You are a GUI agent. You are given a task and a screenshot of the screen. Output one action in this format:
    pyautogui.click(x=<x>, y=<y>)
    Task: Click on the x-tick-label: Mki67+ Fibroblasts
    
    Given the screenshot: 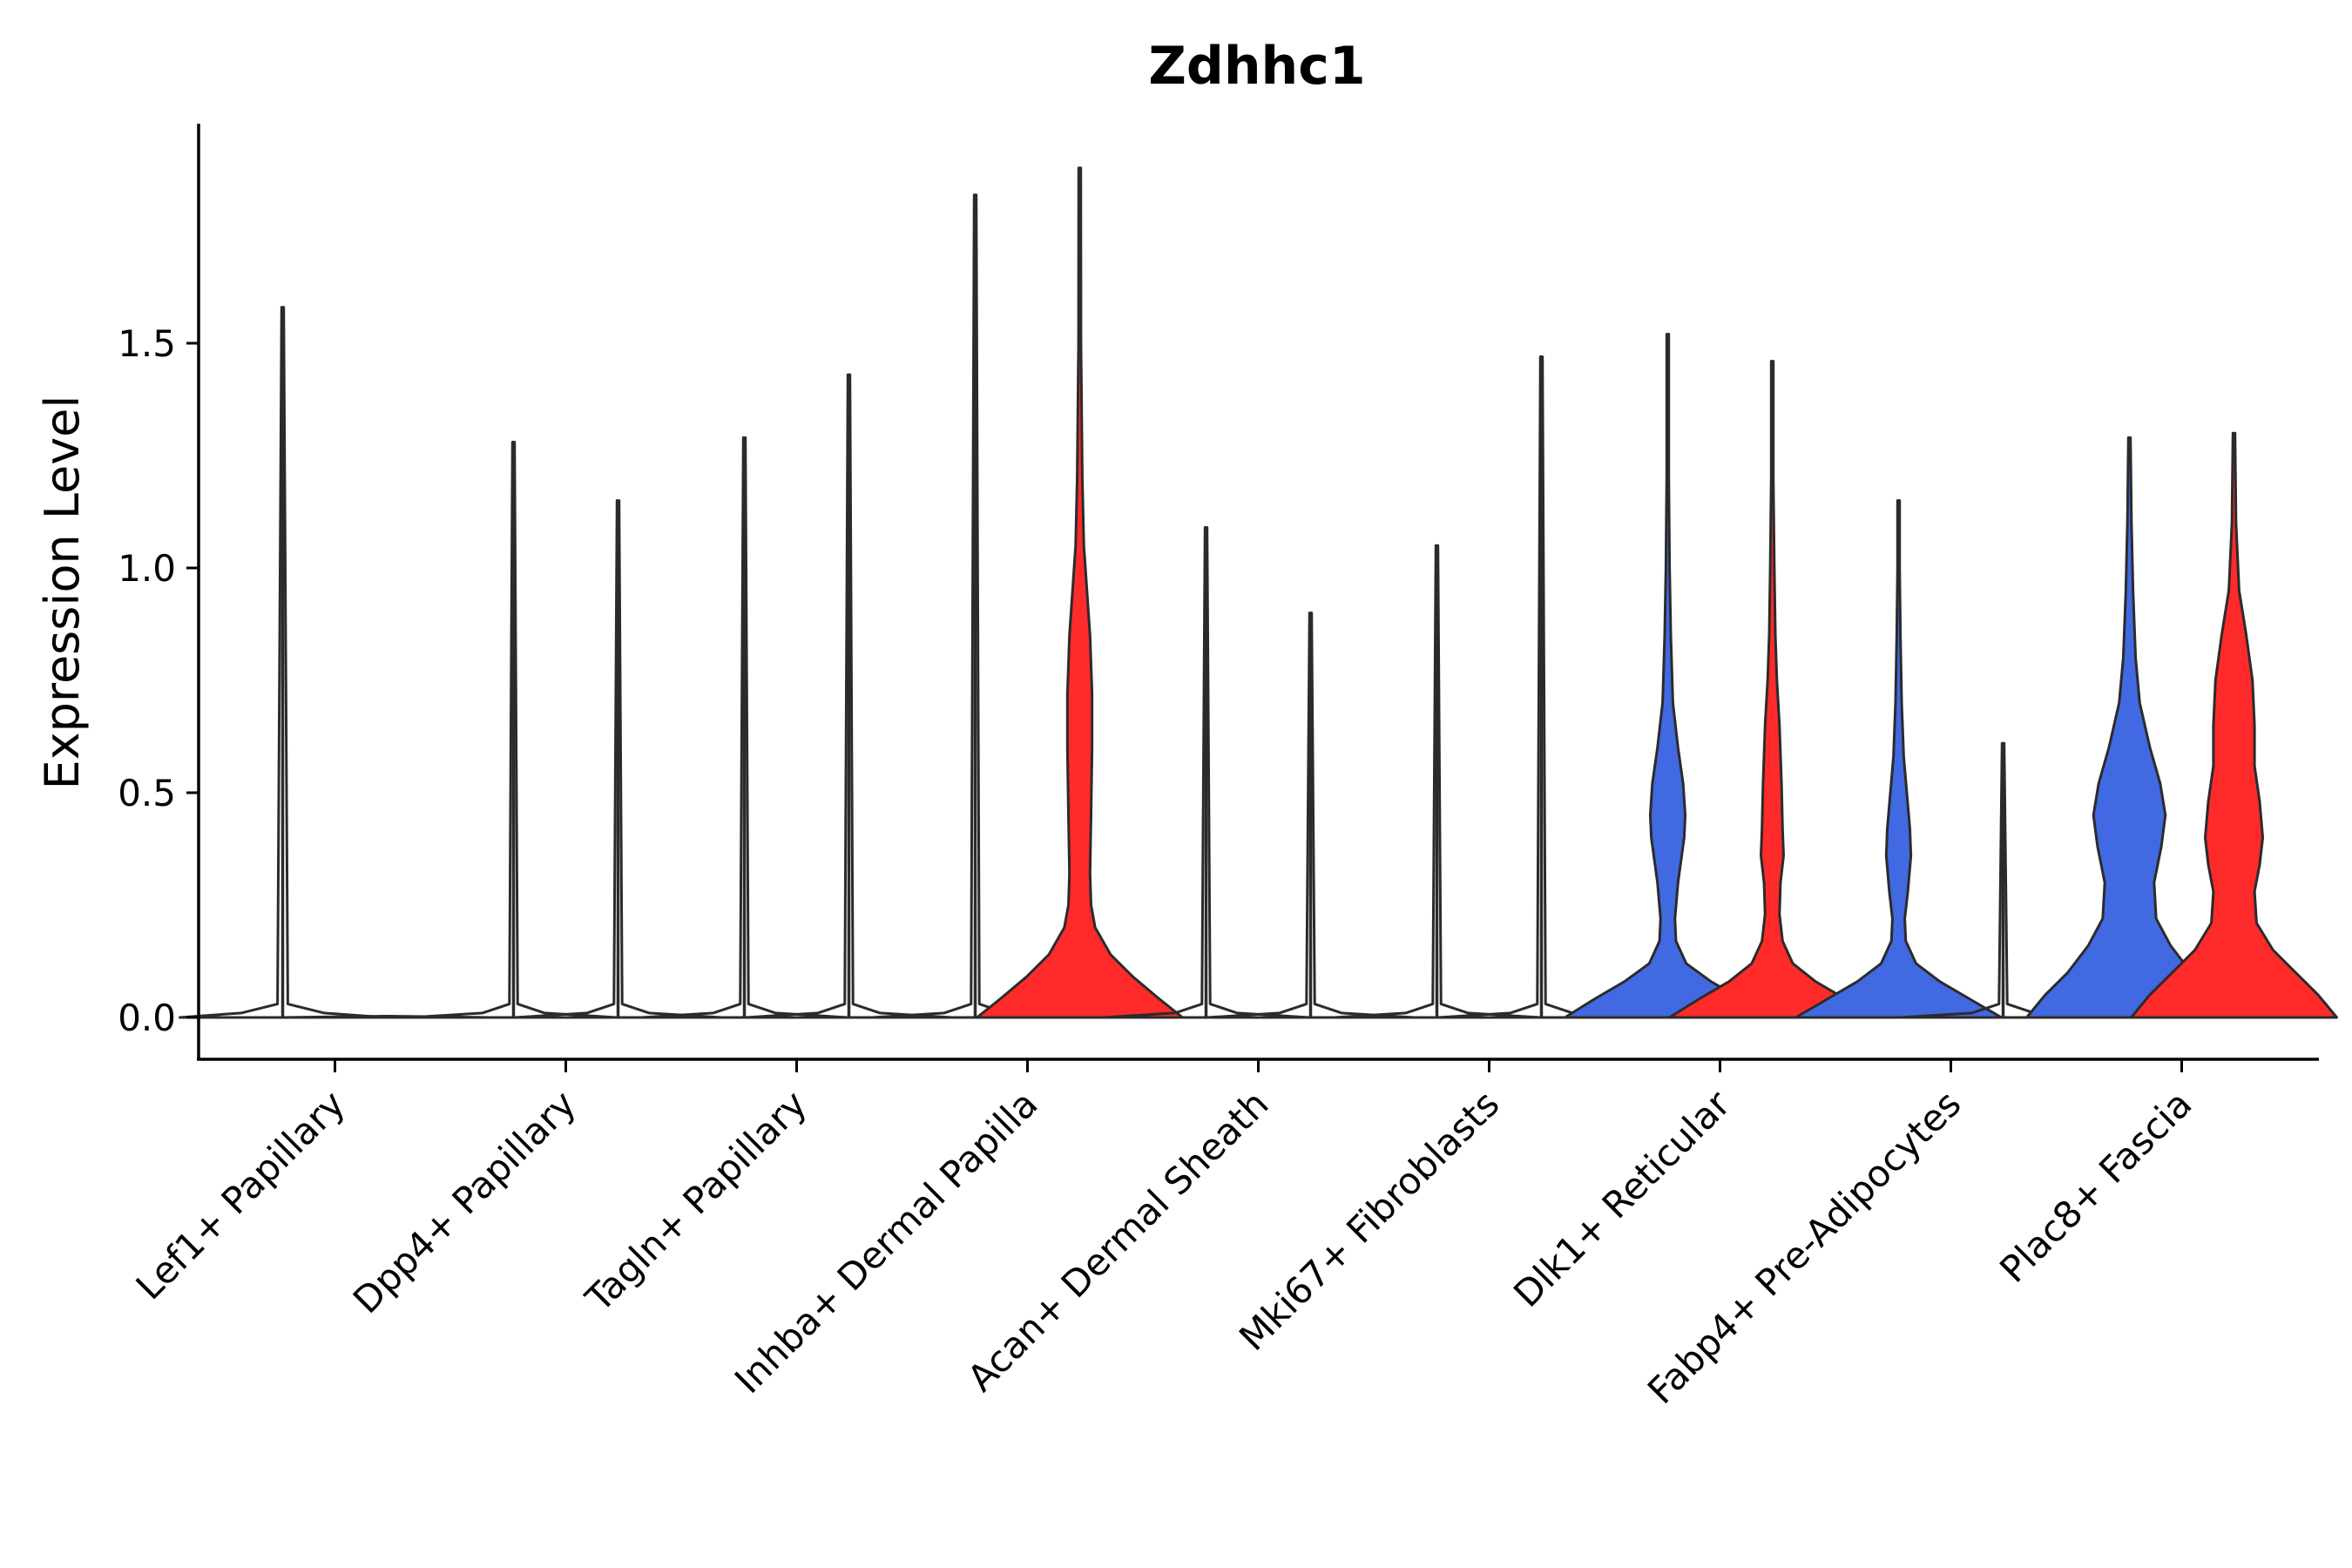 What is the action you would take?
    pyautogui.click(x=1369, y=1220)
    